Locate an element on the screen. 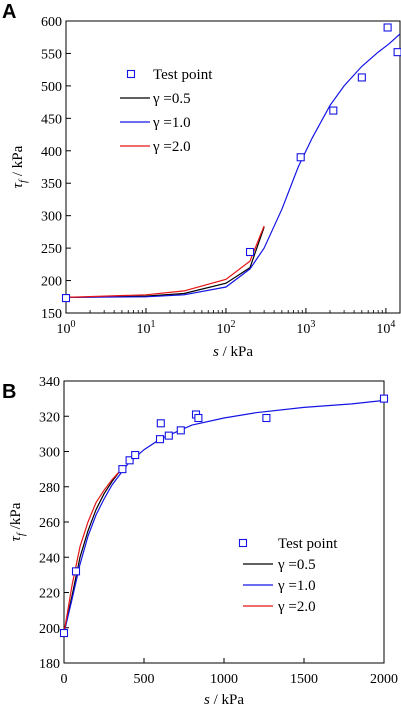  x-tick-label: 10⁴ is located at coordinates (385, 328).